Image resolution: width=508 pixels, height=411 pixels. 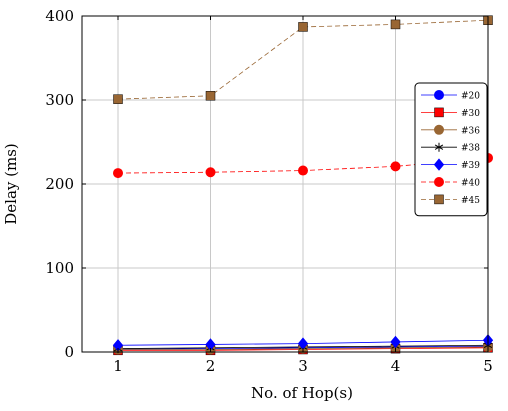 What do you see at coordinates (396, 366) in the screenshot?
I see `x-tick-label: 4` at bounding box center [396, 366].